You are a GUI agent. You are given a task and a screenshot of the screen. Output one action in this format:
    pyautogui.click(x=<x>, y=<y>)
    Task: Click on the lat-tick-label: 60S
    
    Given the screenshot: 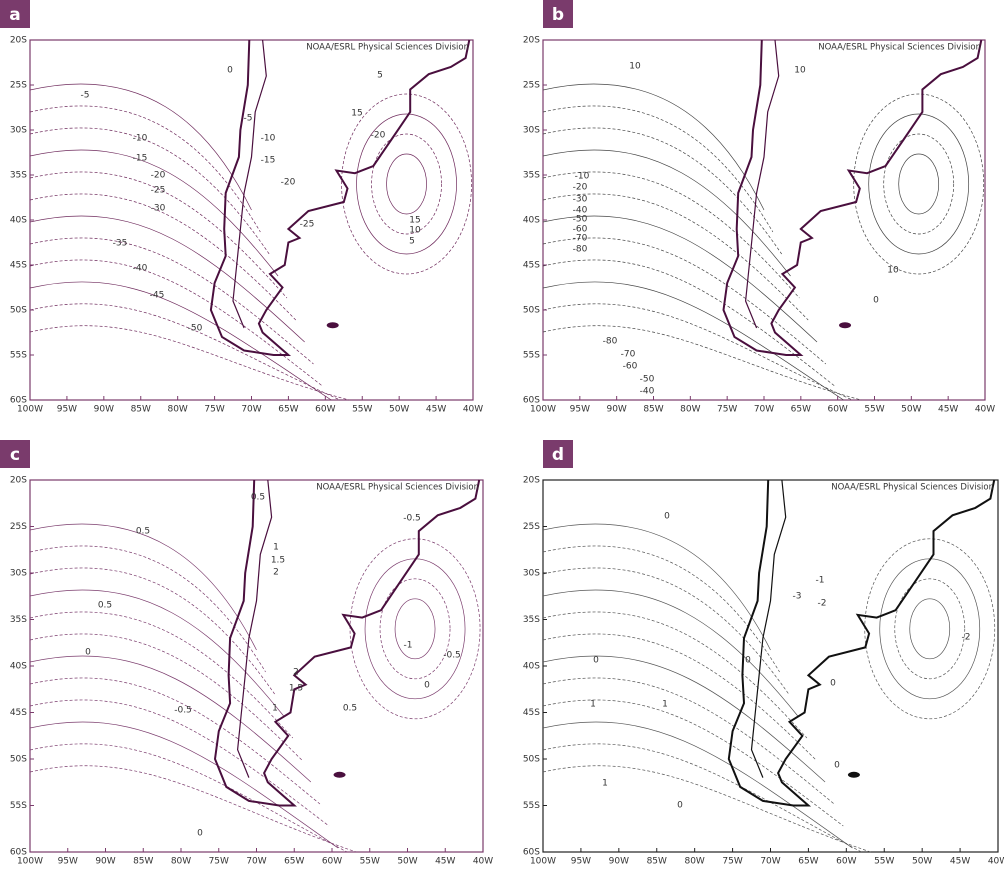 What is the action you would take?
    pyautogui.click(x=18, y=401)
    